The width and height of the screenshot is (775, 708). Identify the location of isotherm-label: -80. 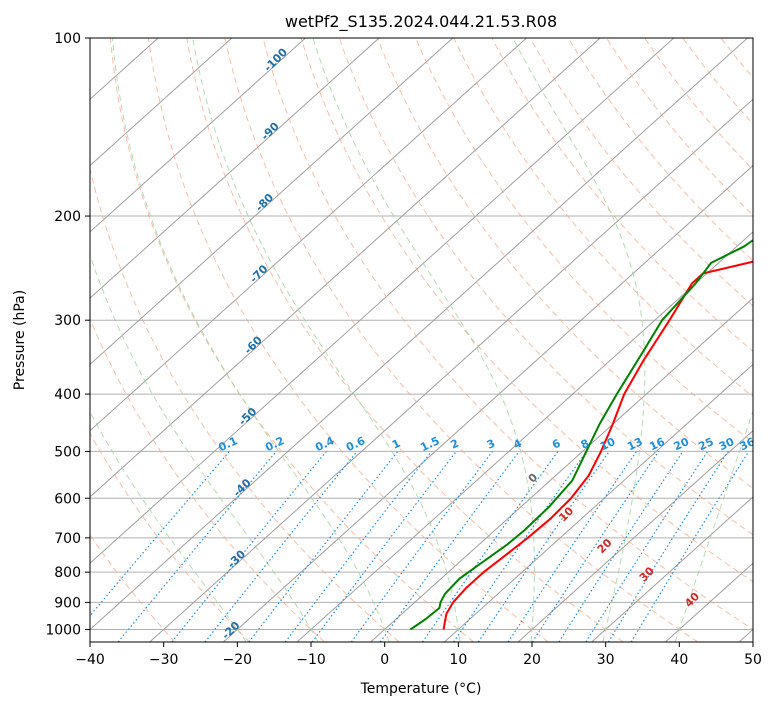
(264, 202).